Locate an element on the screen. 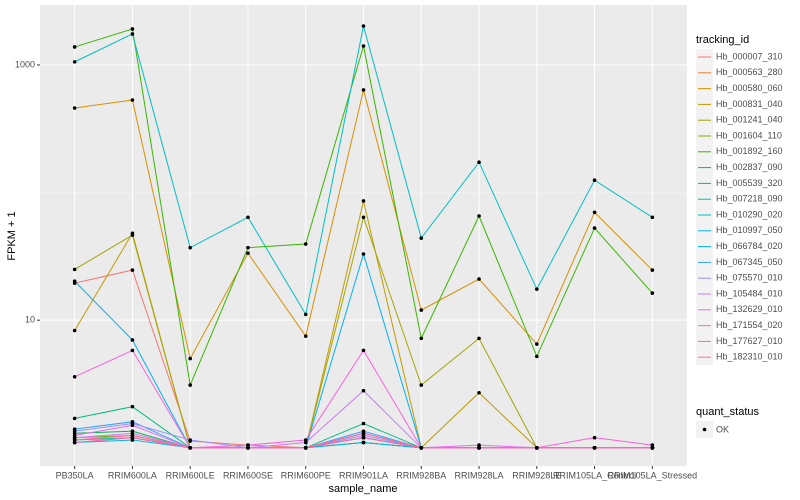 The height and width of the screenshot is (500, 800). legend-label: Hb_007218_090 is located at coordinates (749, 199).